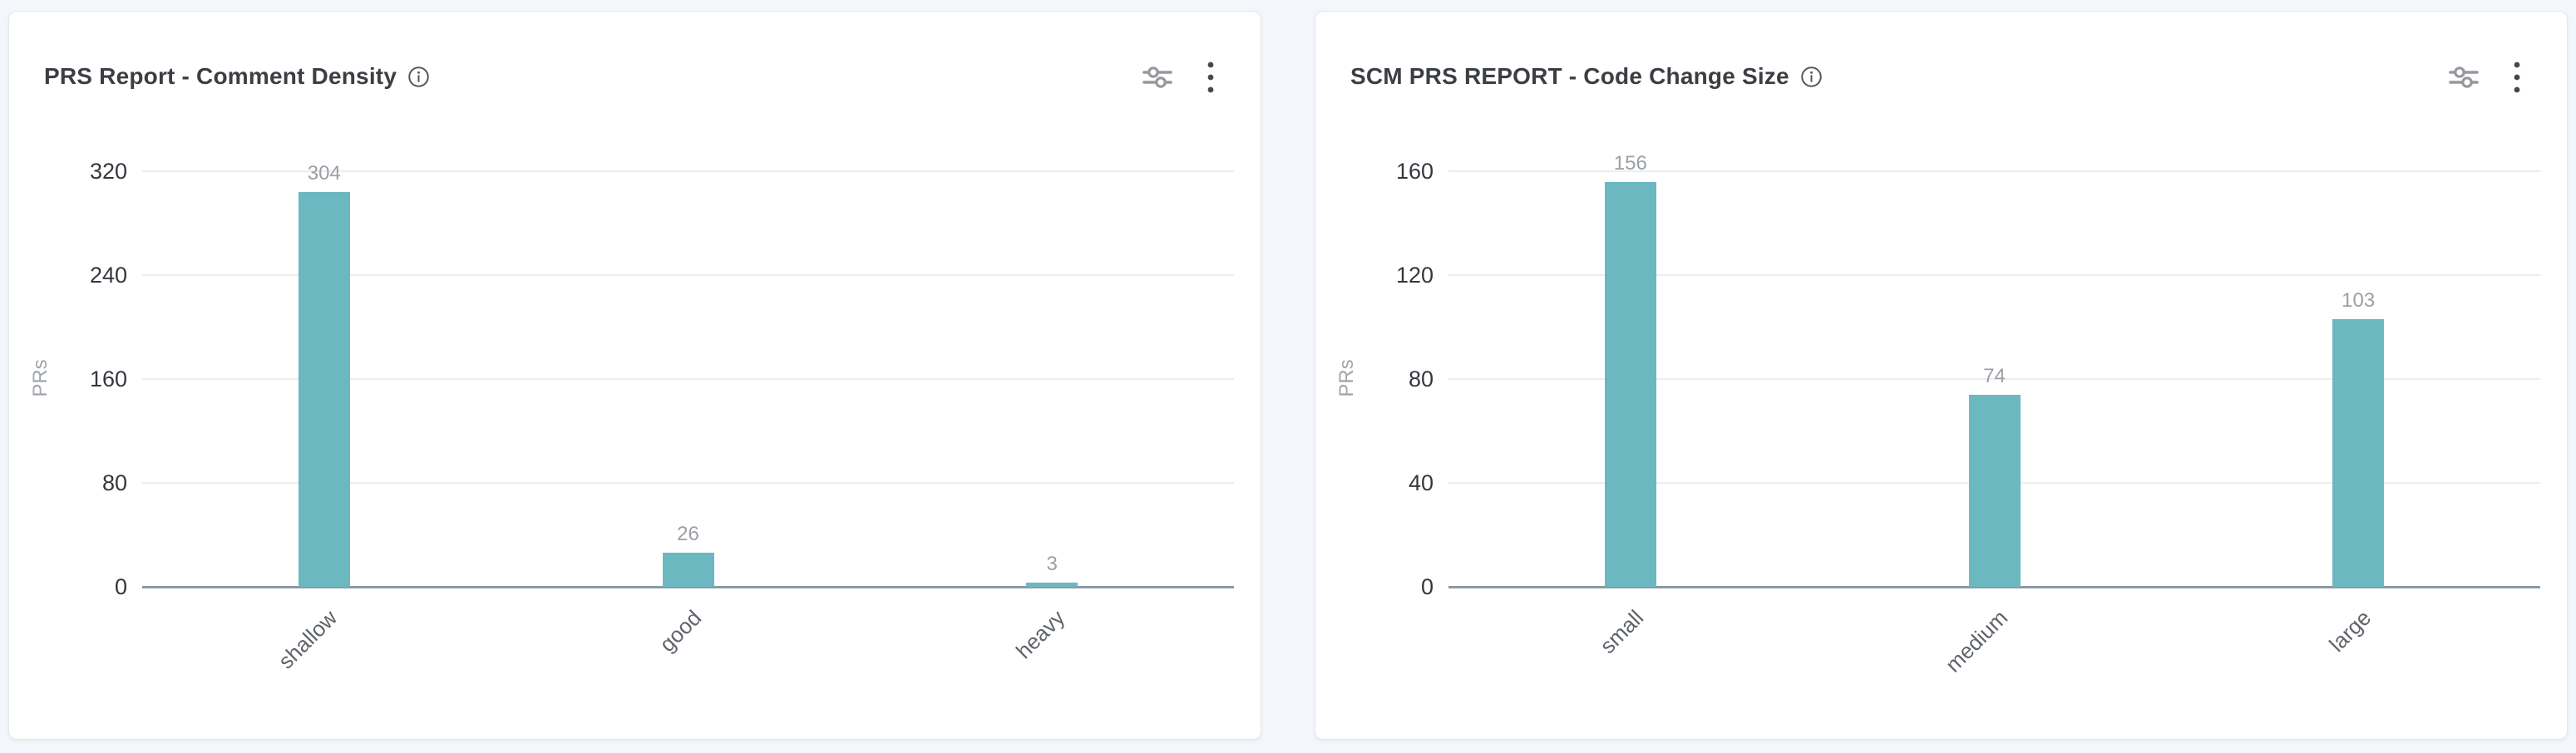  I want to click on bar-large, so click(2358, 453).